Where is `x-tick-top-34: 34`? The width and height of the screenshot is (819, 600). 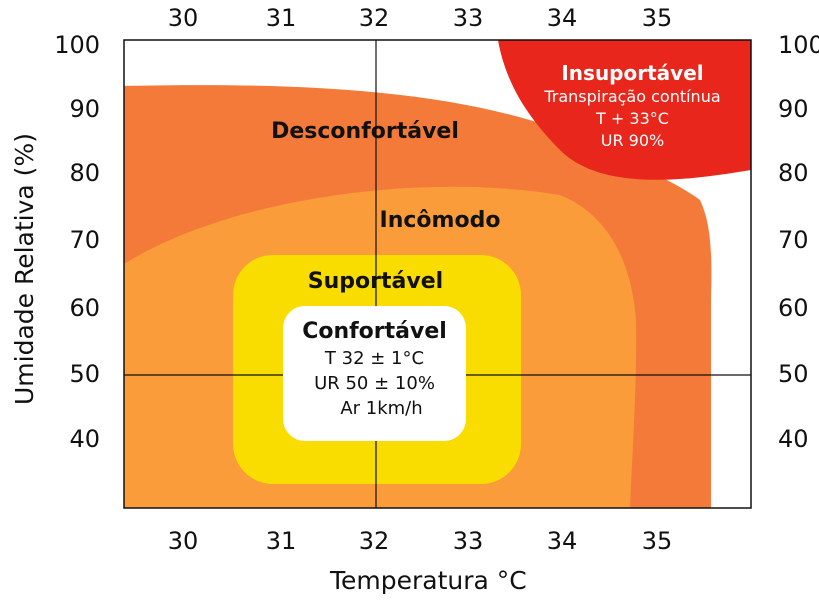 x-tick-top-34: 34 is located at coordinates (562, 18).